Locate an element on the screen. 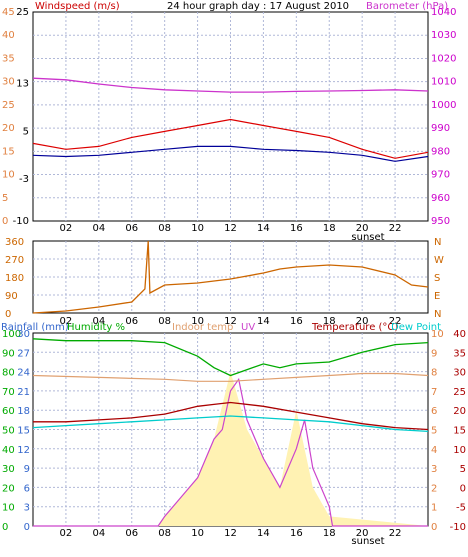 The image size is (468, 557). p1-xtick-16: 16 is located at coordinates (296, 228).